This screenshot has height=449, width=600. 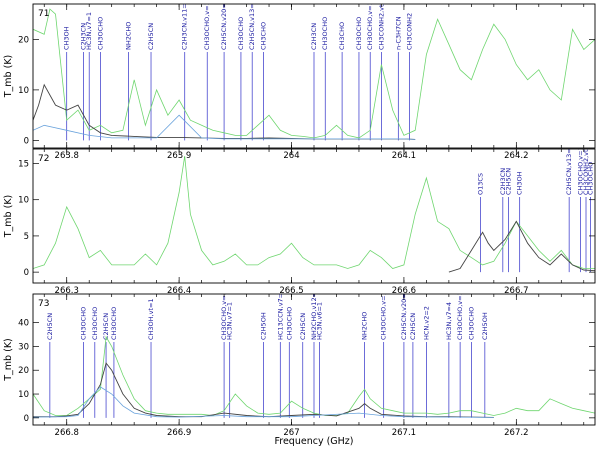 What do you see at coordinates (516, 291) in the screenshot?
I see `x-tick-label: 266.7` at bounding box center [516, 291].